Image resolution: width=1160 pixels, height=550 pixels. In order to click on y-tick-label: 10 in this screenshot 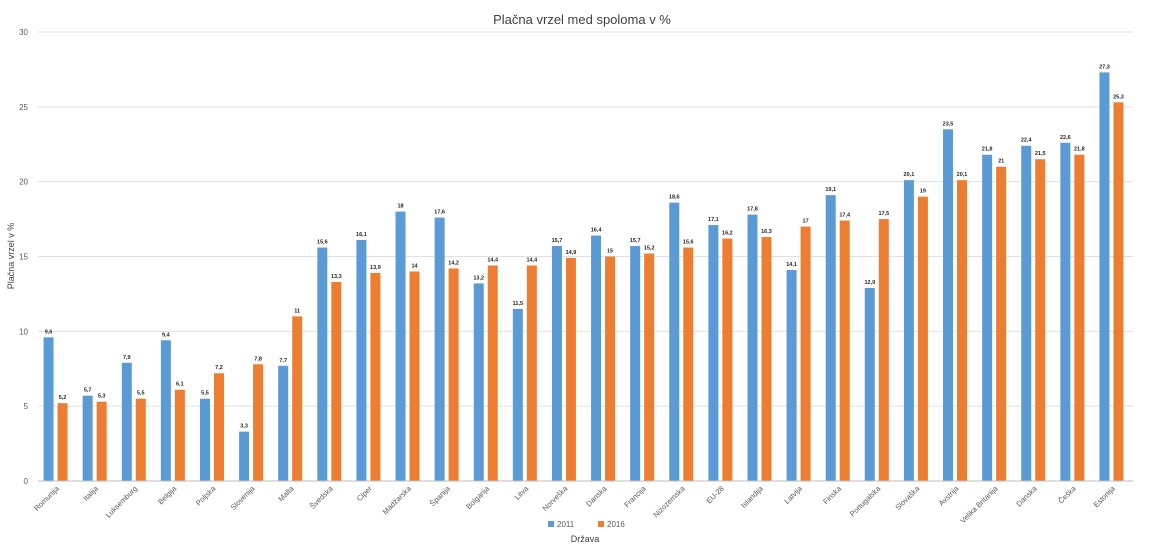, I will do `click(23, 331)`.